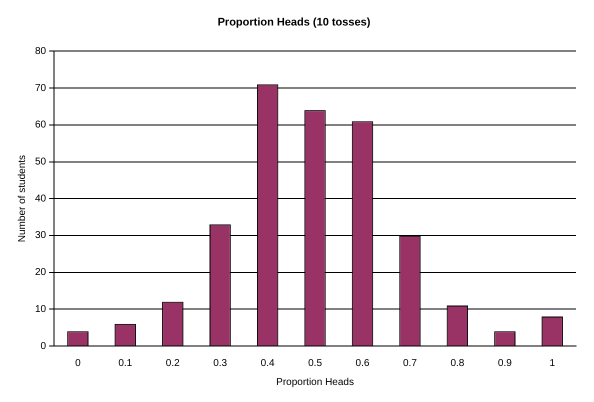 Image resolution: width=594 pixels, height=402 pixels. Describe the element at coordinates (41, 125) in the screenshot. I see `y-tick-label: 60` at that location.